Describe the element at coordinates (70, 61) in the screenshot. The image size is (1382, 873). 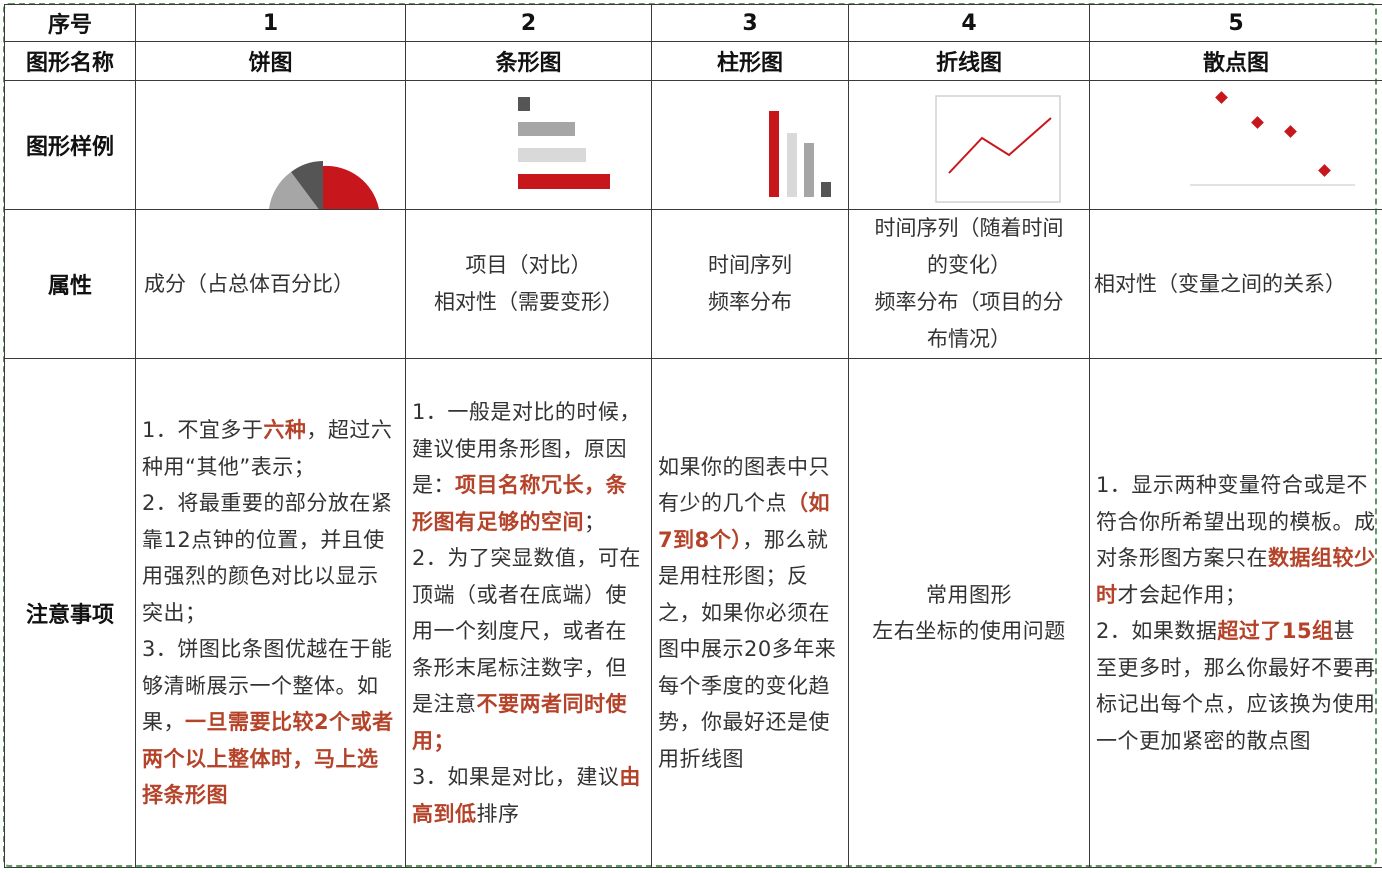
I see `row-label-name: 图形名称` at that location.